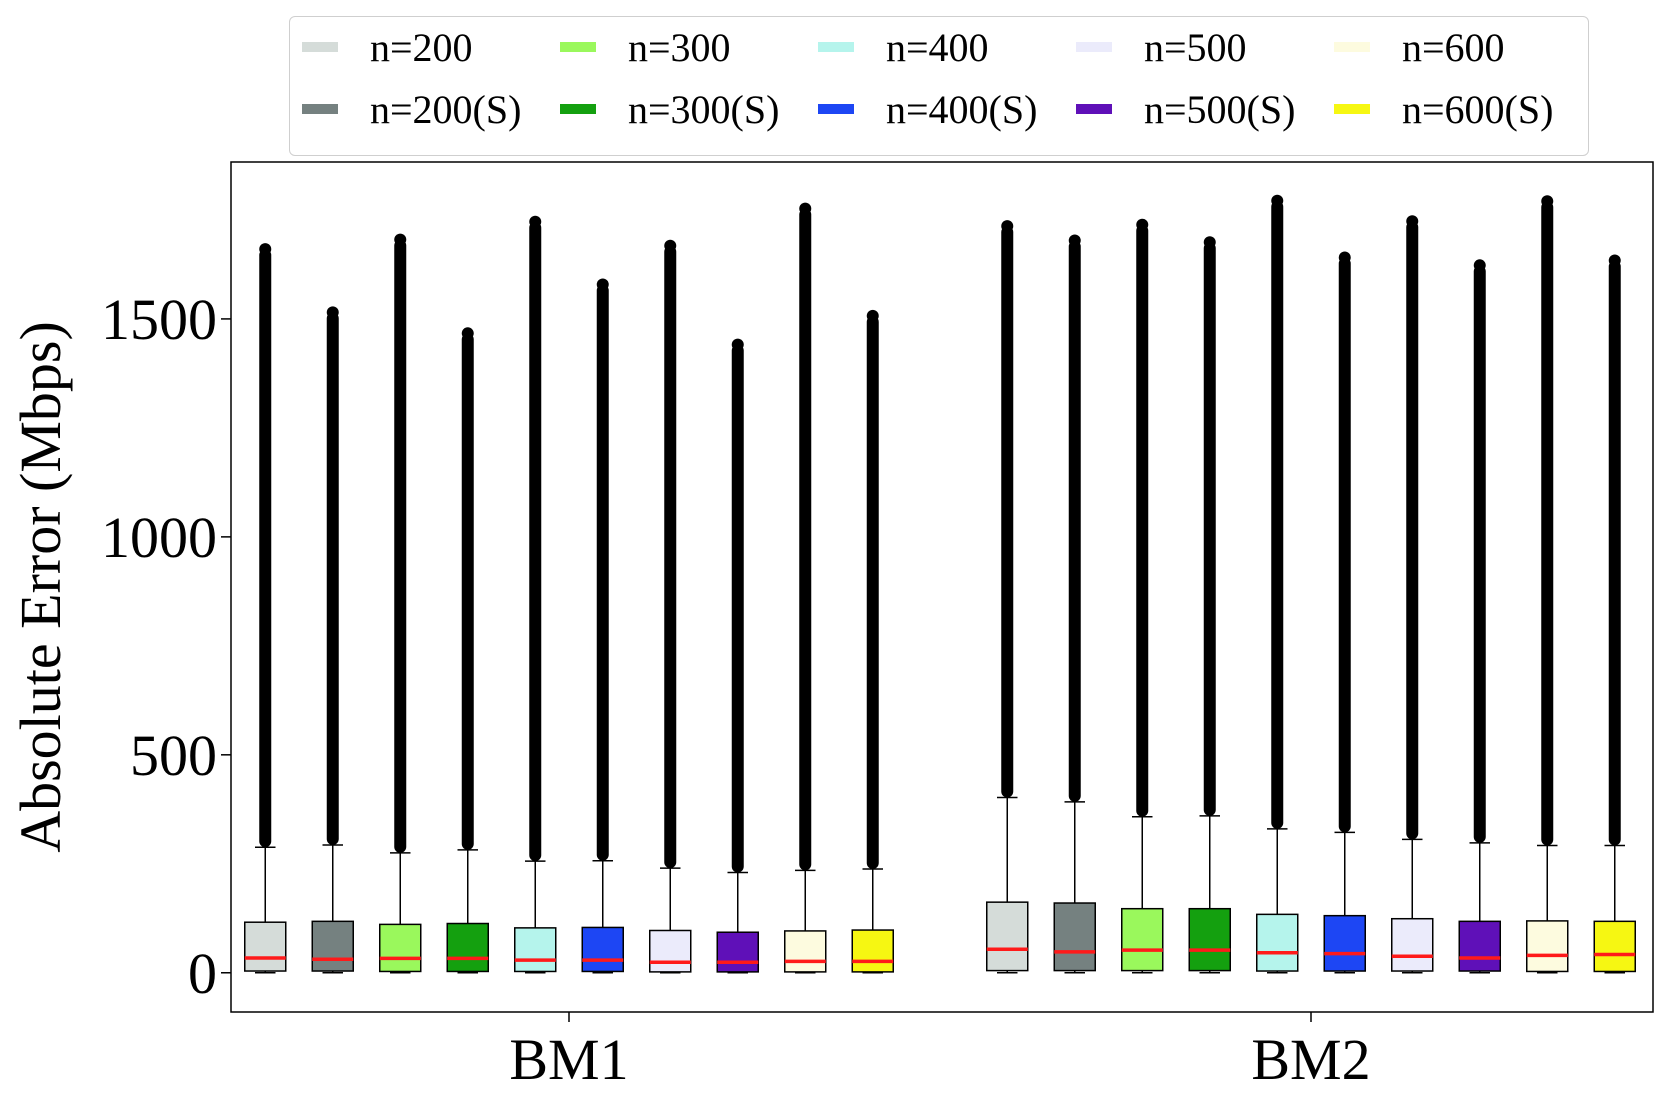 This screenshot has width=1661, height=1101. I want to click on legend-item: n=300(S), so click(670, 109).